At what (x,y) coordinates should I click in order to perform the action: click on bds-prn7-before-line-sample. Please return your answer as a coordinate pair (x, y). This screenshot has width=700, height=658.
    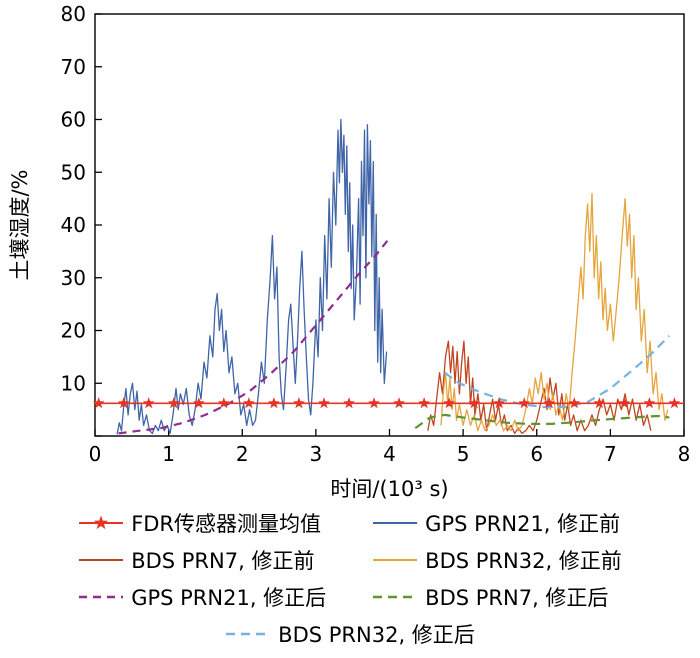
    Looking at the image, I should click on (101, 560).